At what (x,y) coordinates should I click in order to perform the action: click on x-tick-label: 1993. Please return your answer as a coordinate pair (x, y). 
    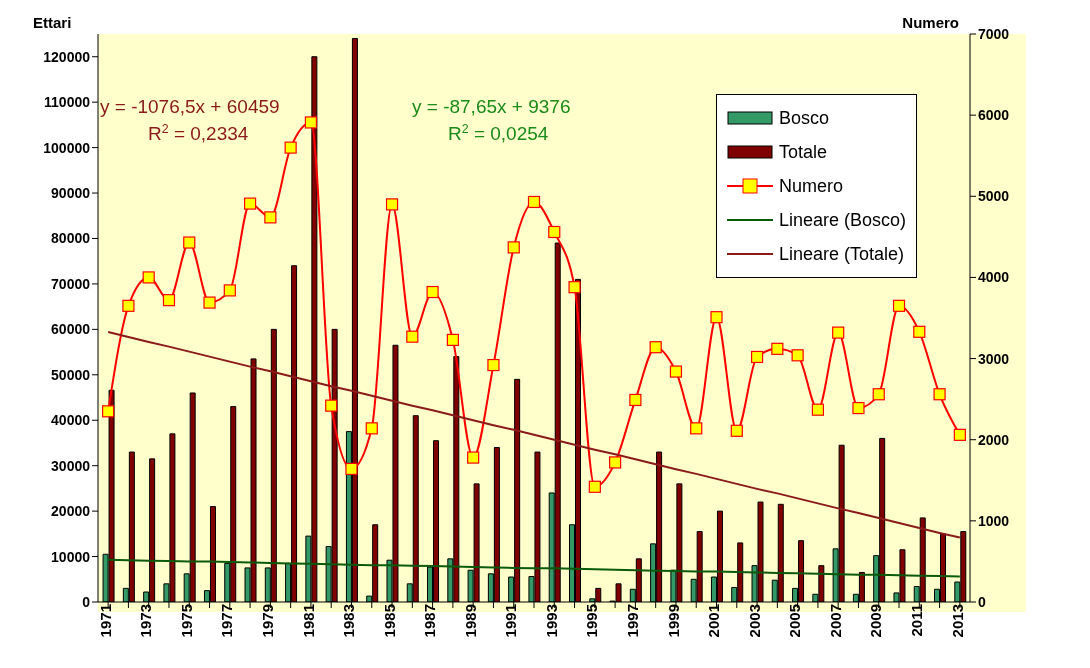
    Looking at the image, I should click on (551, 621).